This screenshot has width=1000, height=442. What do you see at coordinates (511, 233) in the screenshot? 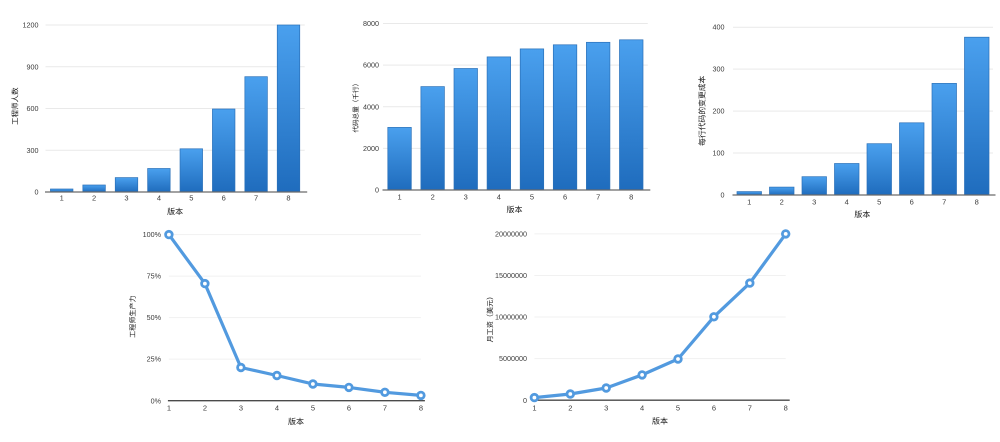
I see `svg-text: 20000000` at bounding box center [511, 233].